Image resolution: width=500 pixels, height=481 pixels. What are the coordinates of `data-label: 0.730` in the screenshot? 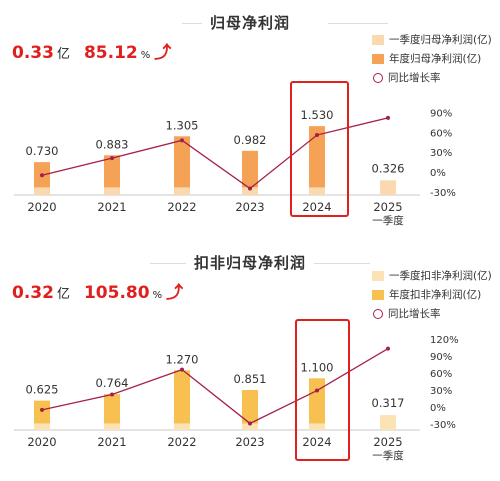 It's located at (42, 151).